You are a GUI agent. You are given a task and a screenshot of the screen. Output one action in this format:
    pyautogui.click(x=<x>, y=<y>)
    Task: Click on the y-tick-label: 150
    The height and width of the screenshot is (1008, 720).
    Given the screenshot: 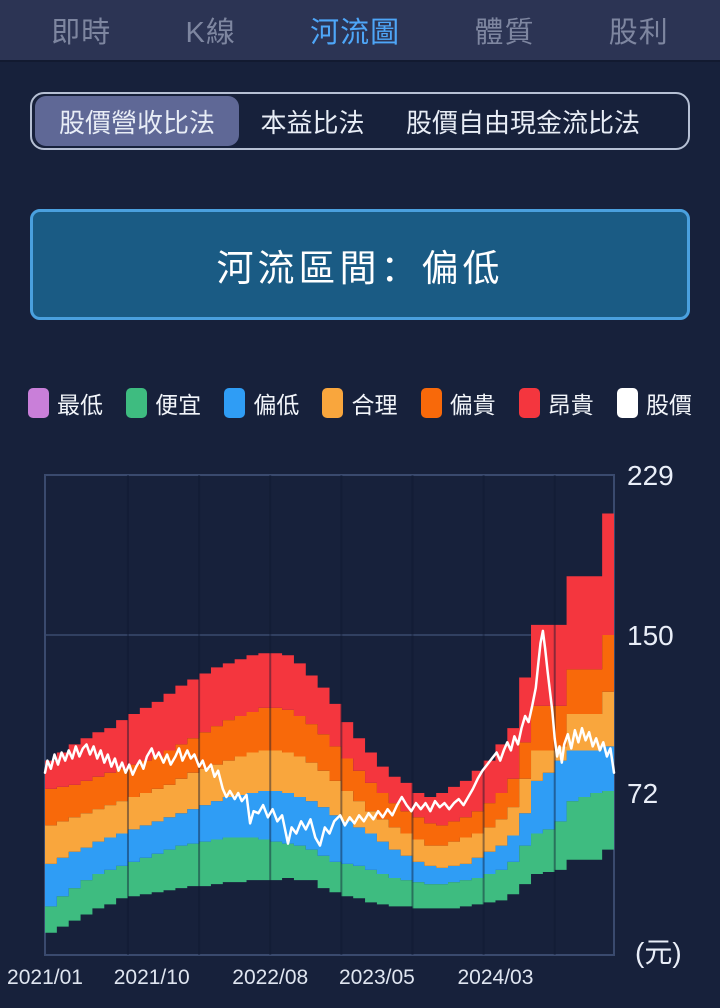 What is the action you would take?
    pyautogui.click(x=650, y=635)
    